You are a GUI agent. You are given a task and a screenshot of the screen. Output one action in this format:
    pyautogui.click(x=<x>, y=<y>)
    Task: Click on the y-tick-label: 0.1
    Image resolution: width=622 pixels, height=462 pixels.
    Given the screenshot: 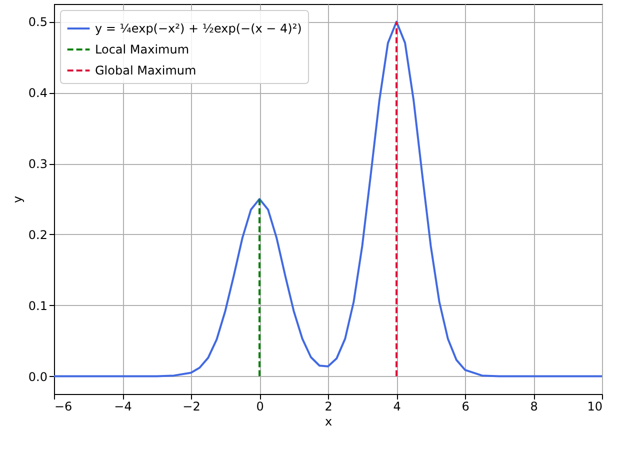 What is the action you would take?
    pyautogui.click(x=38, y=305)
    